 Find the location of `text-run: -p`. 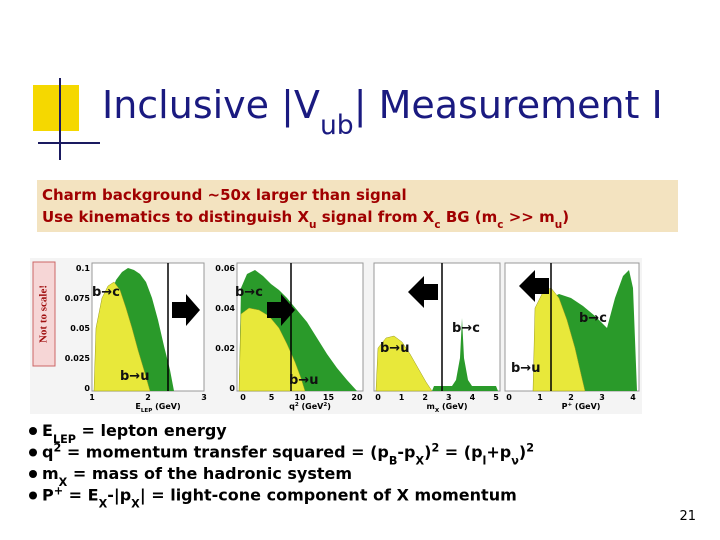

text-run: -p is located at coordinates (406, 452).